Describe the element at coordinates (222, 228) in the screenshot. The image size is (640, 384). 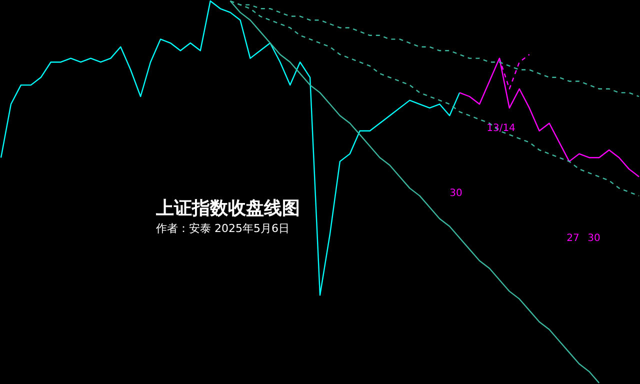
I see `text: 作者：安泰 2025年5月6日` at that location.